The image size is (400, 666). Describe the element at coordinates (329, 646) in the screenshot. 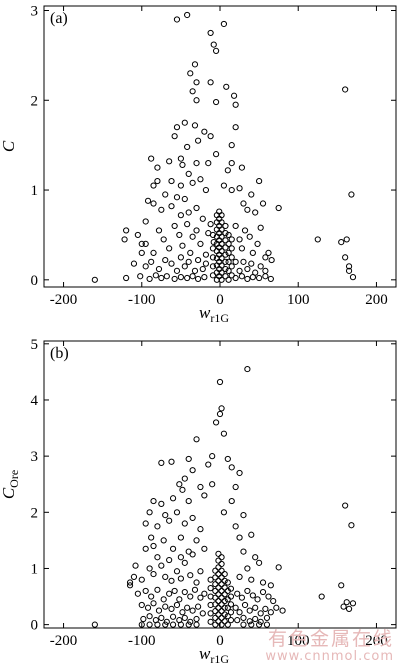

I see `watermark: 有色金属在线 www.cnnmol.com` at that location.